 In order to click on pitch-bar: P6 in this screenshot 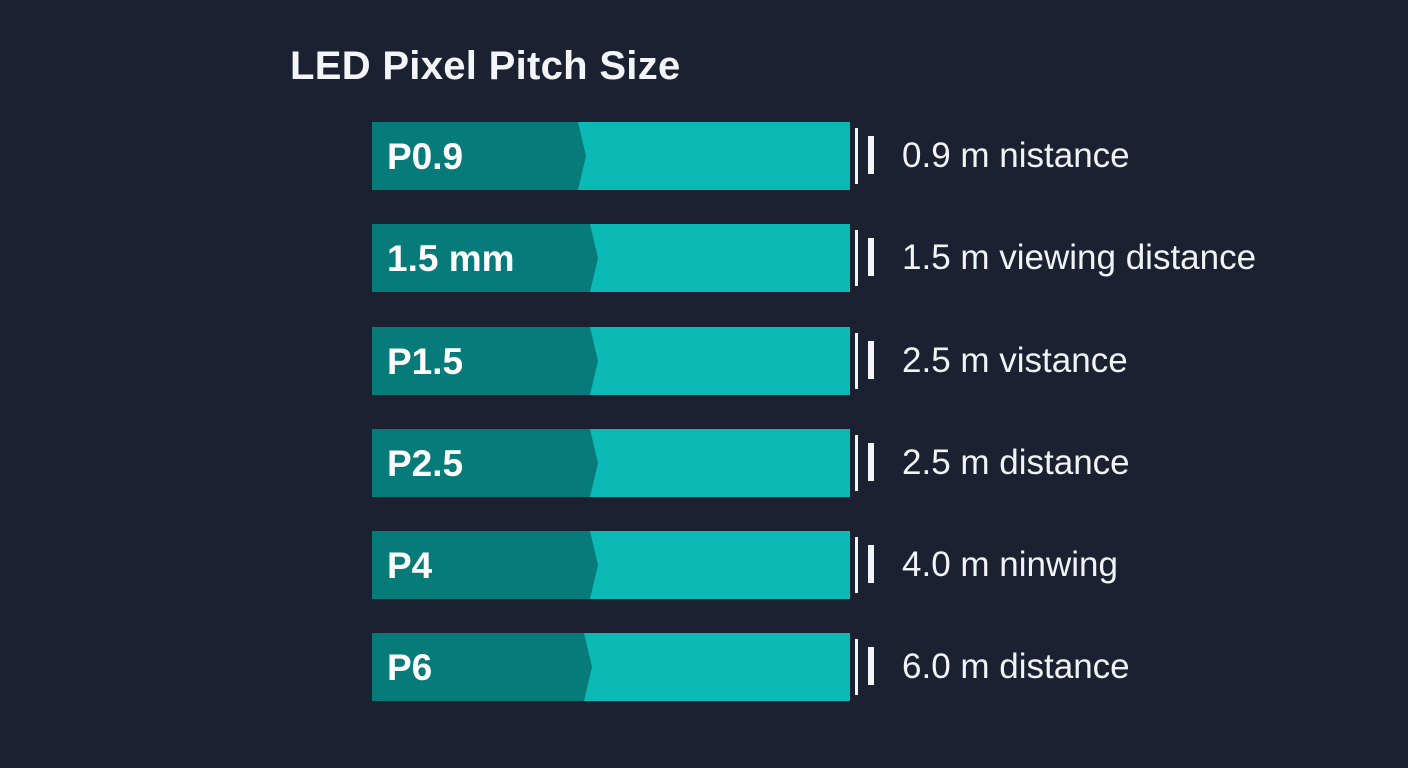, I will do `click(611, 667)`.